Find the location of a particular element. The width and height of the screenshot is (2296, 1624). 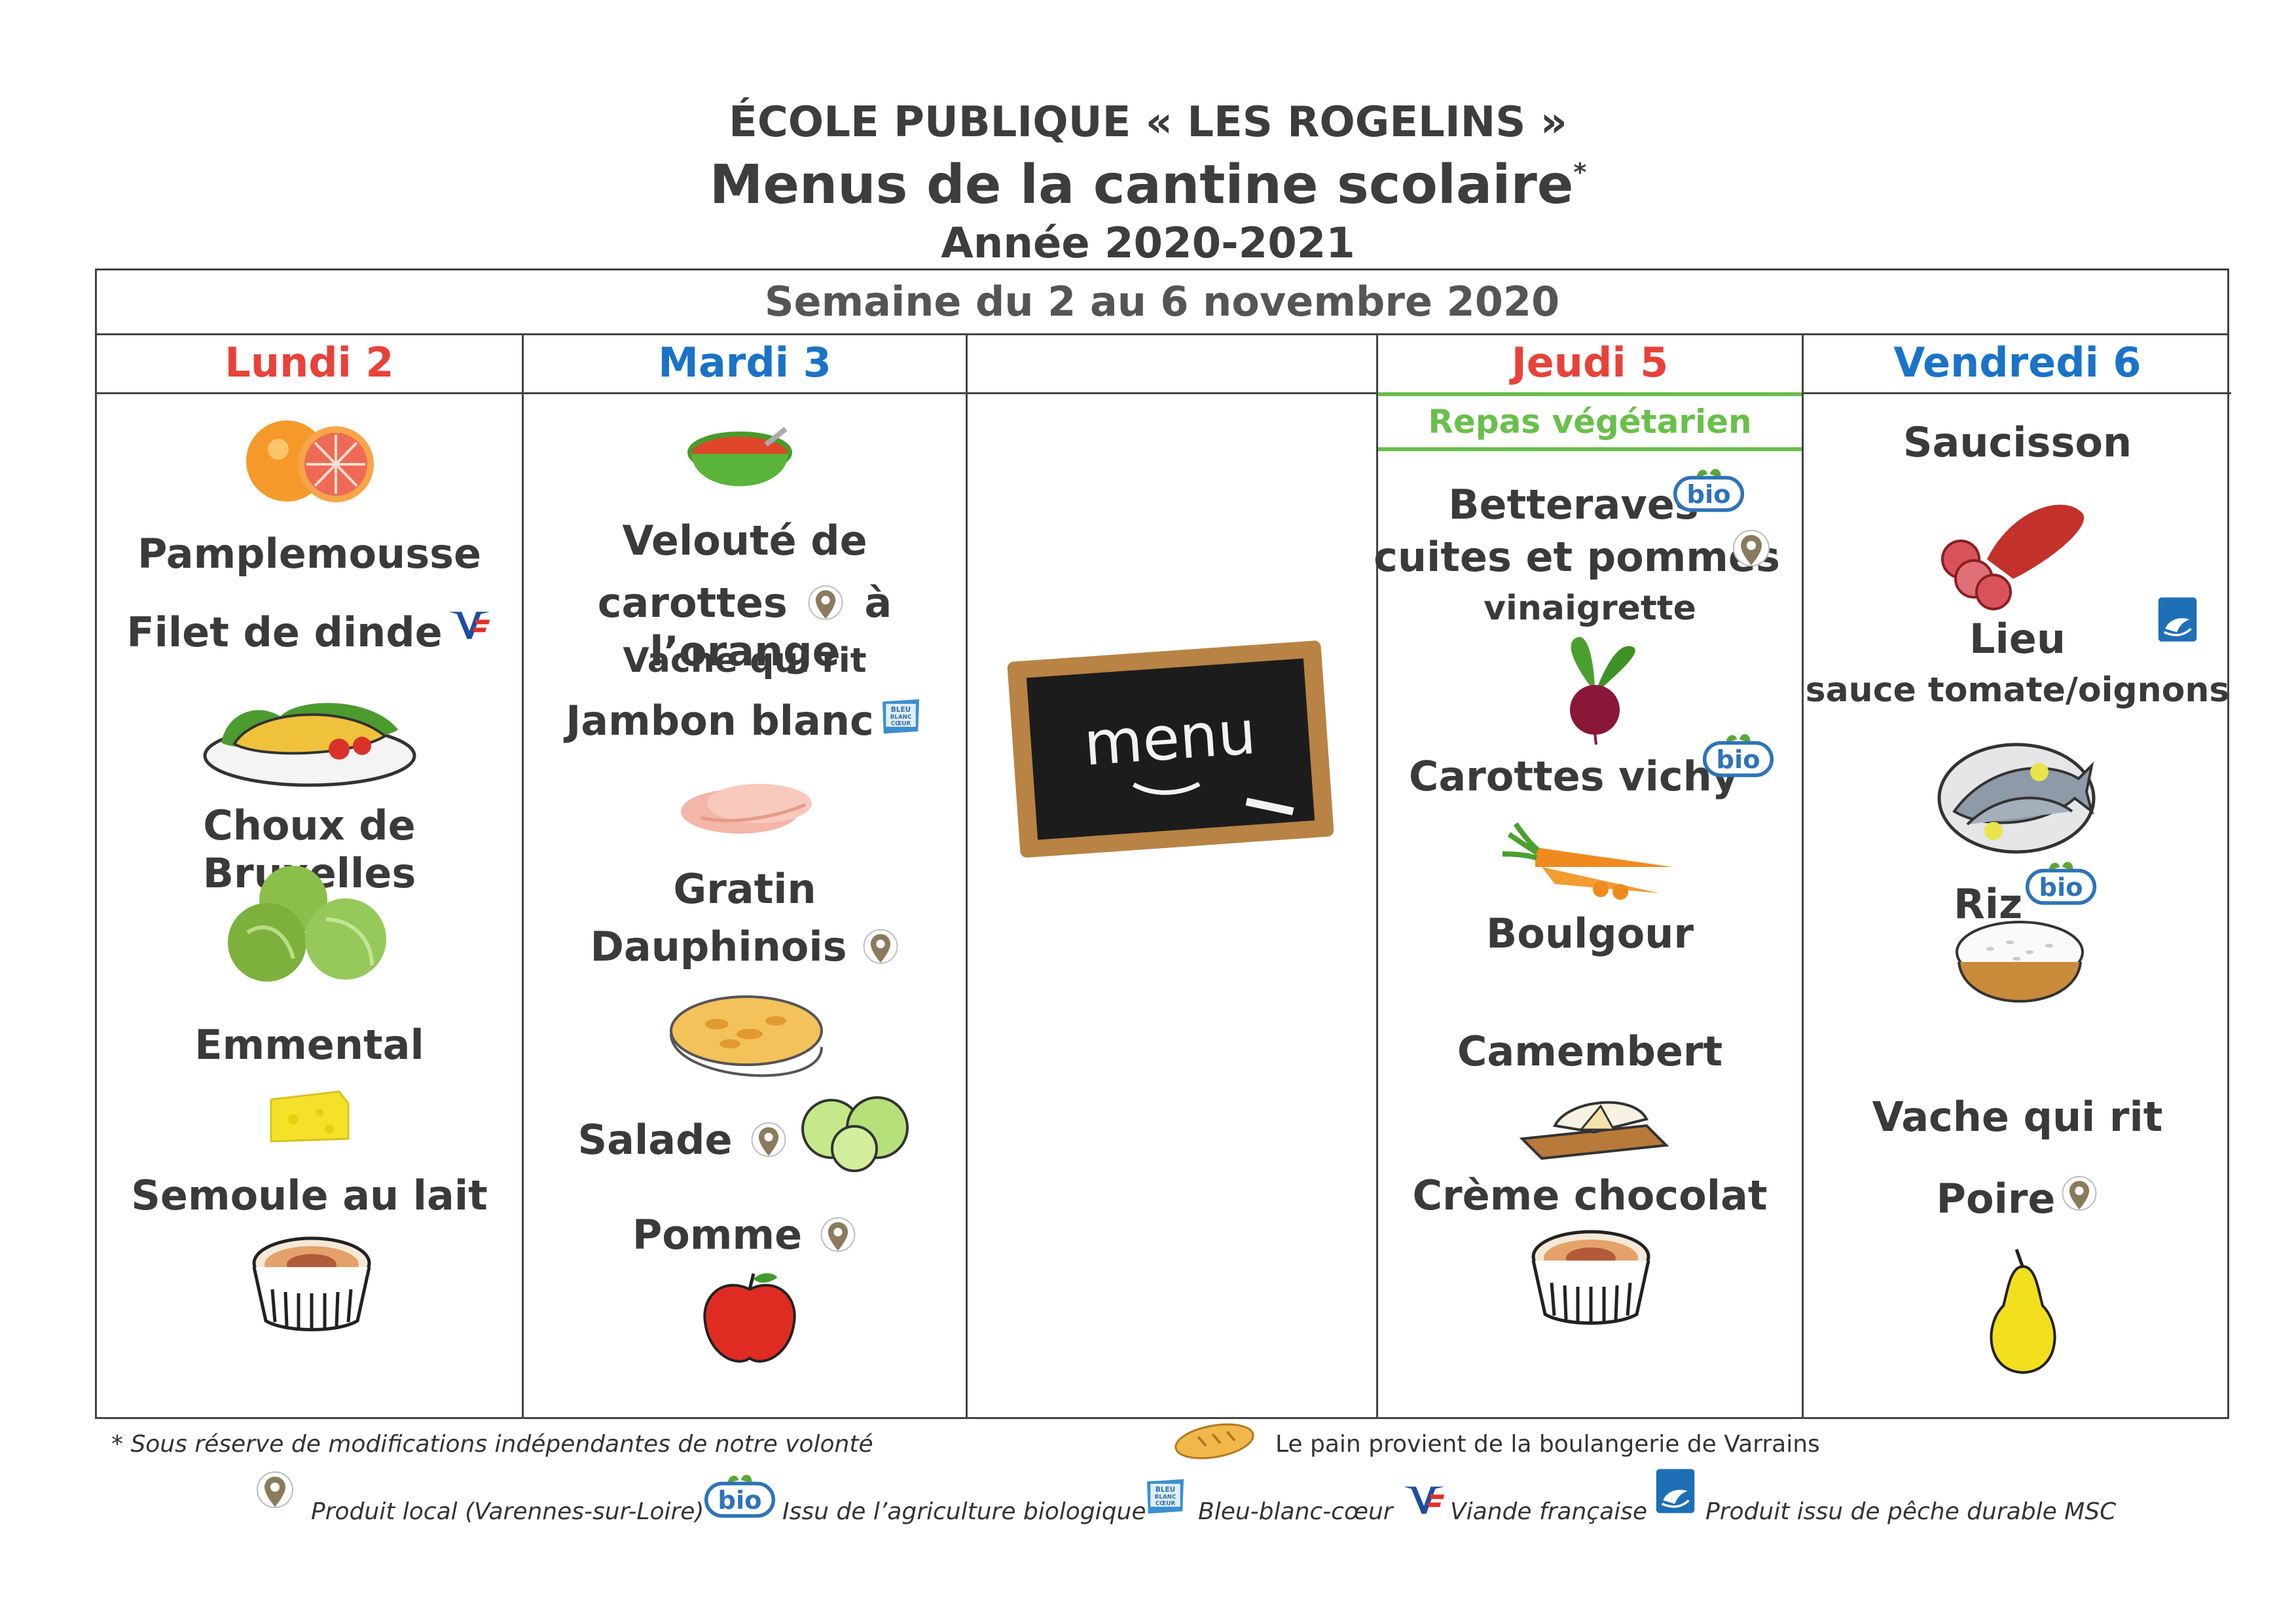

menu-item: Camembert is located at coordinates (1590, 1051).